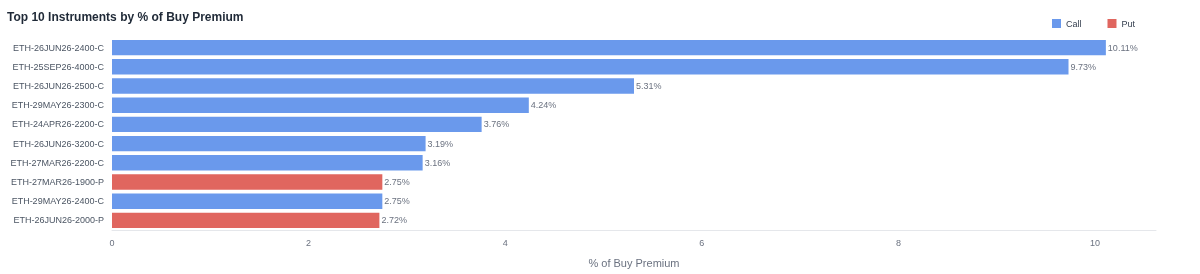  Describe the element at coordinates (394, 220) in the screenshot. I see `data-label: 2.72%` at that location.